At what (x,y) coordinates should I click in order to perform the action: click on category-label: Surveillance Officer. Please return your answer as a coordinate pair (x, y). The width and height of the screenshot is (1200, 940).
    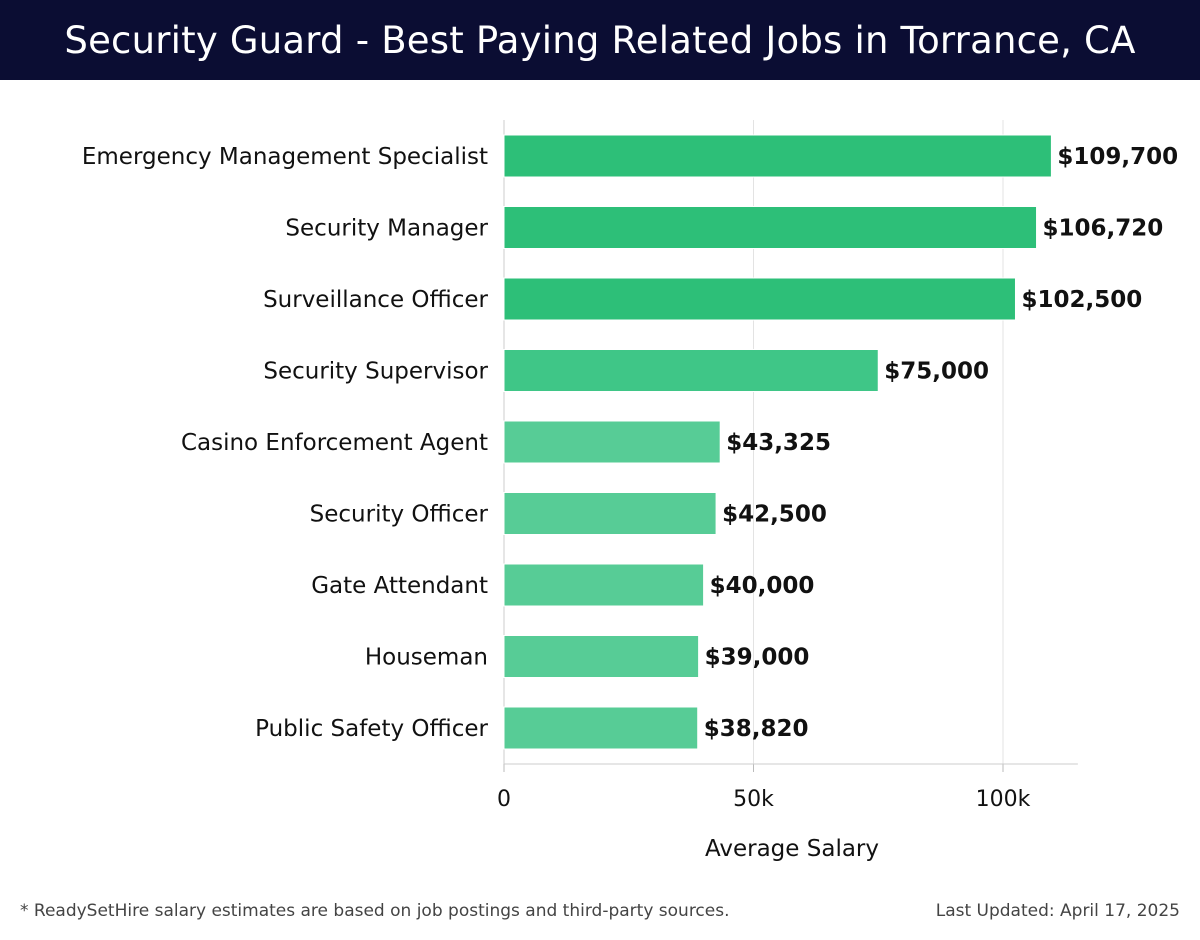
    Looking at the image, I should click on (375, 300).